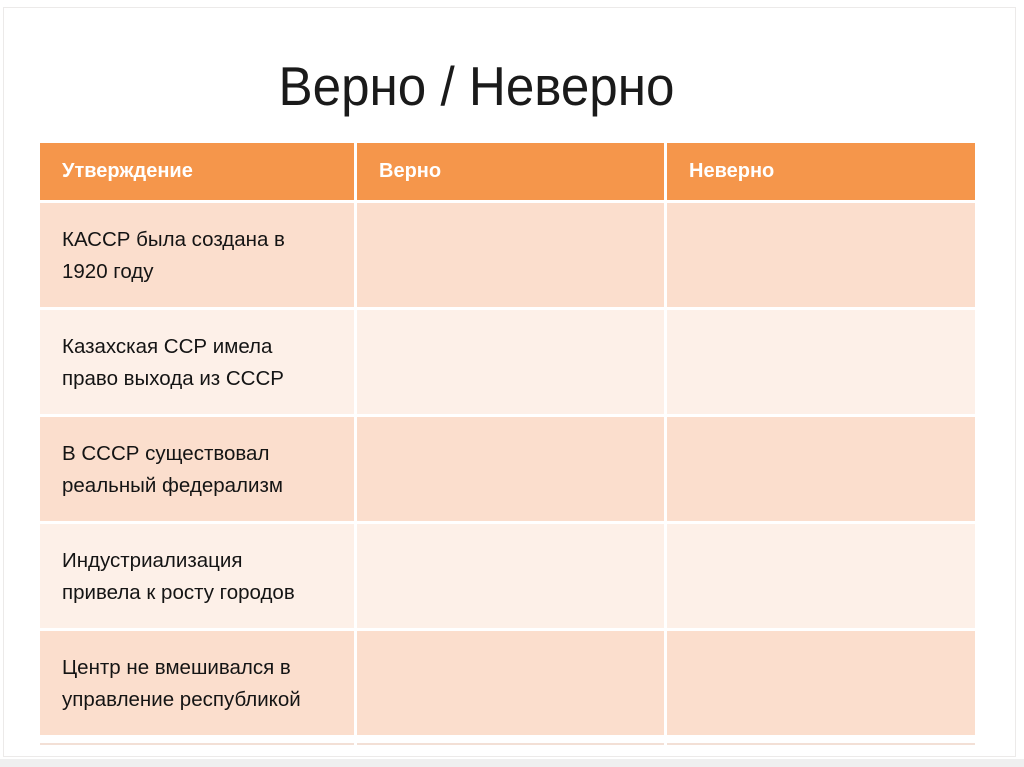 This screenshot has height=767, width=1024. I want to click on statement-cell-row4: Индустриализация привела к росту городов, so click(197, 576).